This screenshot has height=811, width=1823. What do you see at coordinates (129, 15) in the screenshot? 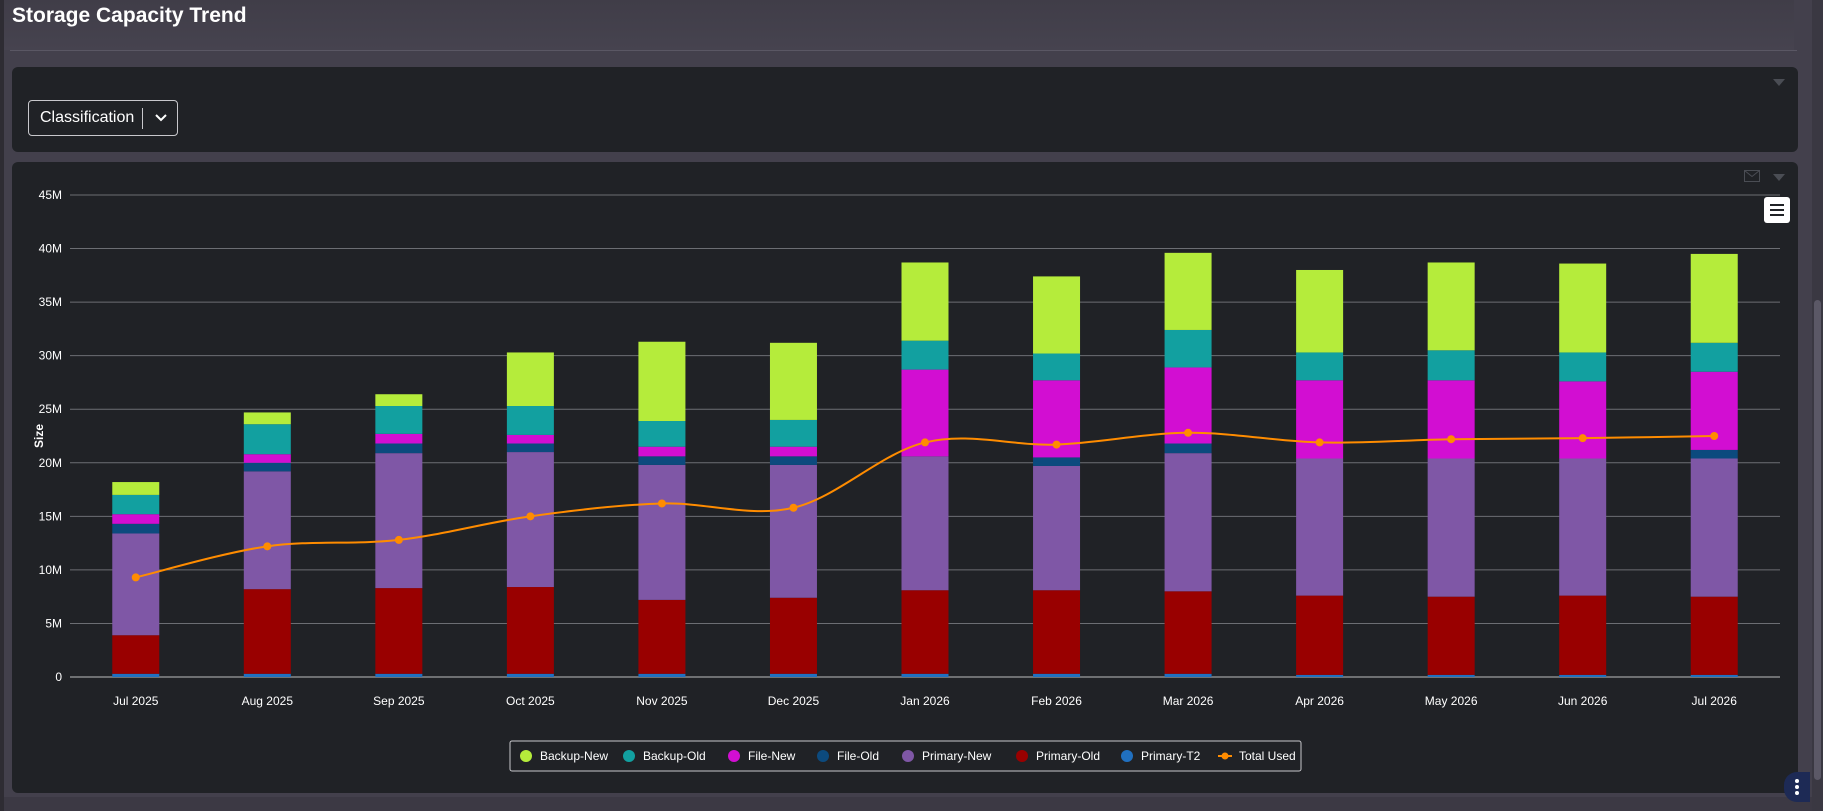
I see `page-title: Storage Capacity Trend` at bounding box center [129, 15].